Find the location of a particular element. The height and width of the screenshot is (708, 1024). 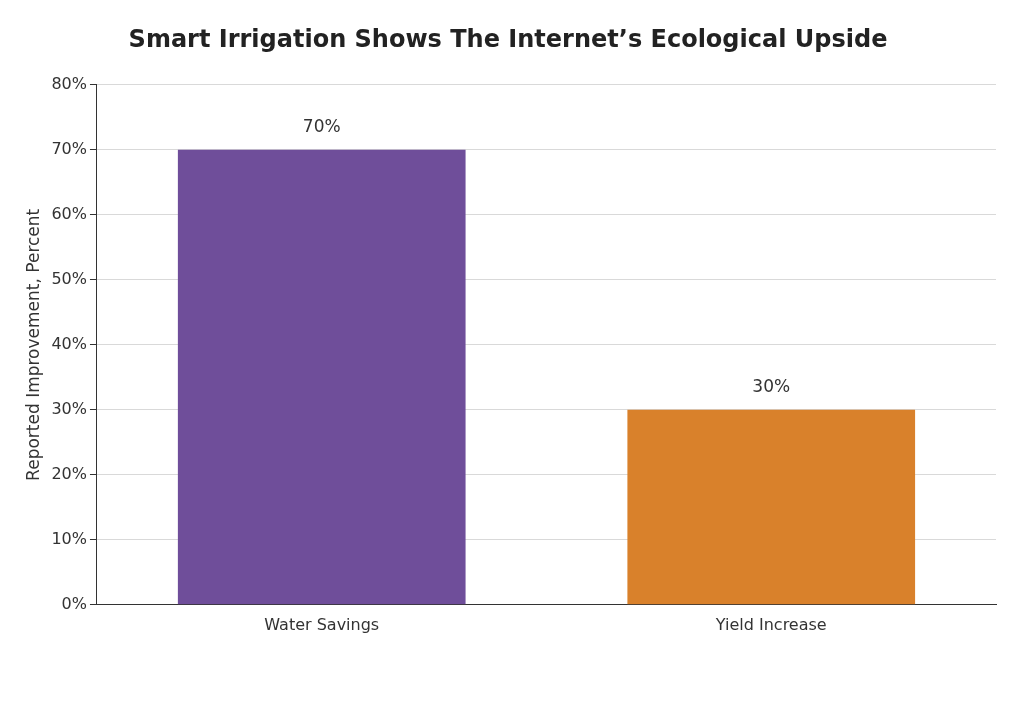

y-tick-label: 0% is located at coordinates (74, 603).